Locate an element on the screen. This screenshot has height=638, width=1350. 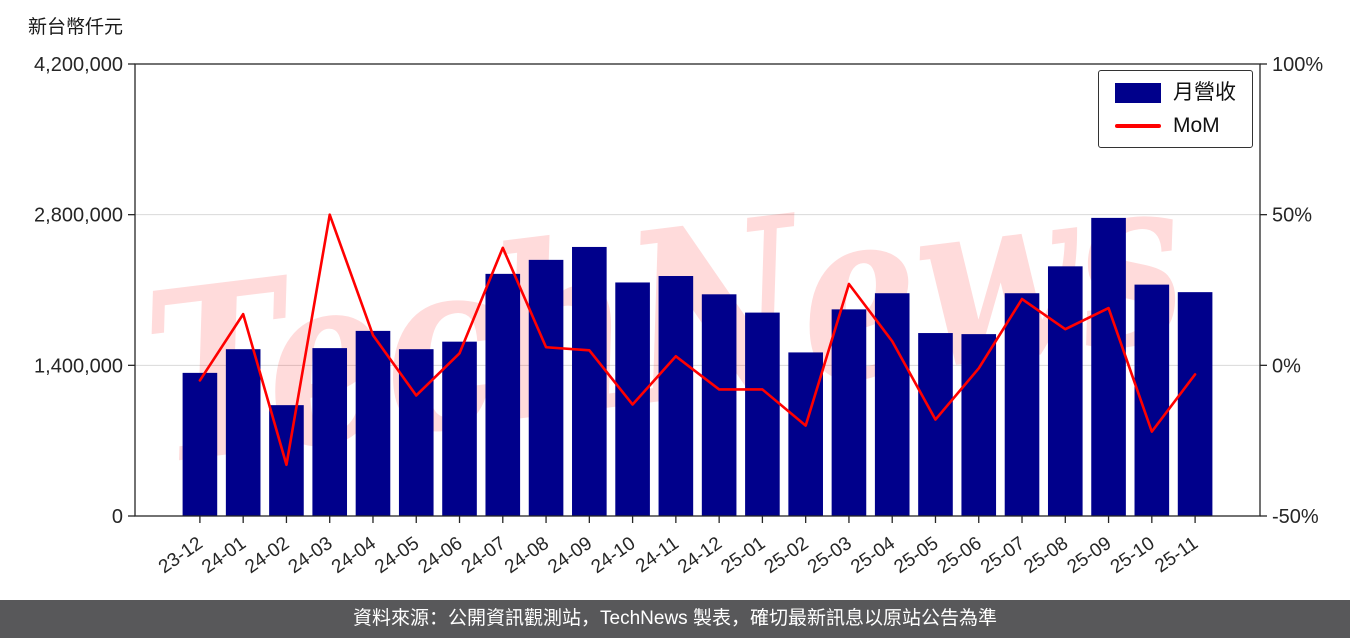
revenue-swatch is located at coordinates (1138, 92).